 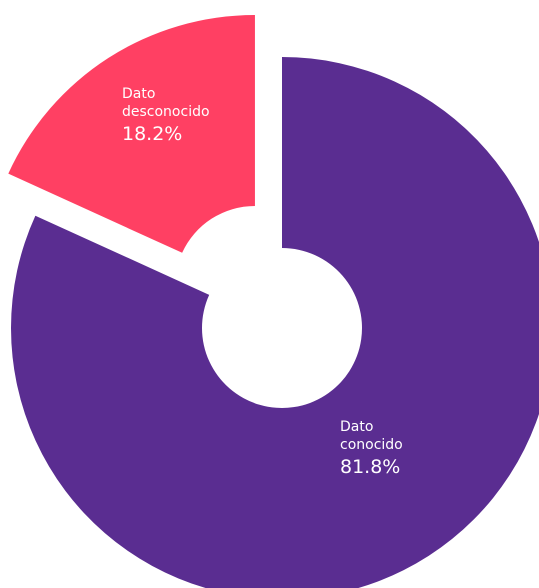 I want to click on slice-label: Dato desconocido 18.2%, so click(x=177, y=115).